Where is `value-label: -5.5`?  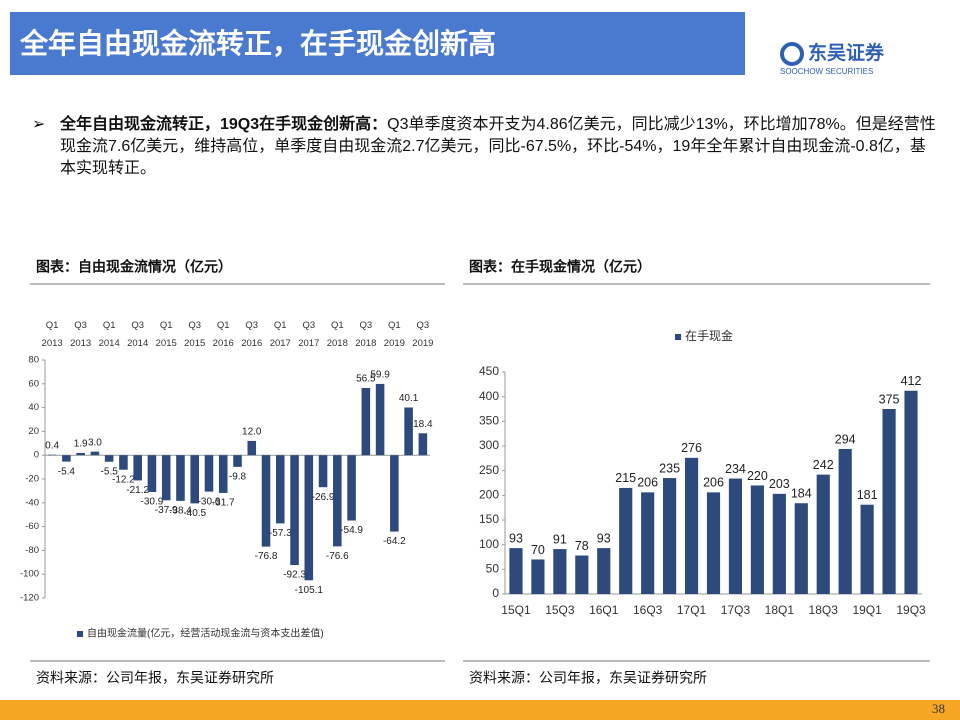 value-label: -5.5 is located at coordinates (110, 471).